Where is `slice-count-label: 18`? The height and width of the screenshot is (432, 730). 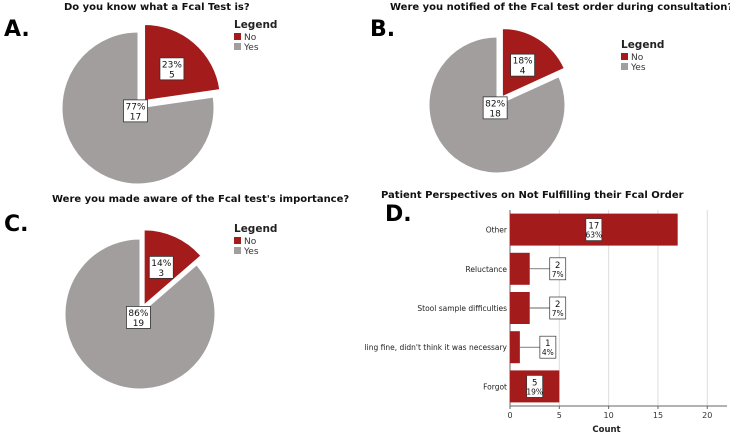 slice-count-label: 18 is located at coordinates (495, 114).